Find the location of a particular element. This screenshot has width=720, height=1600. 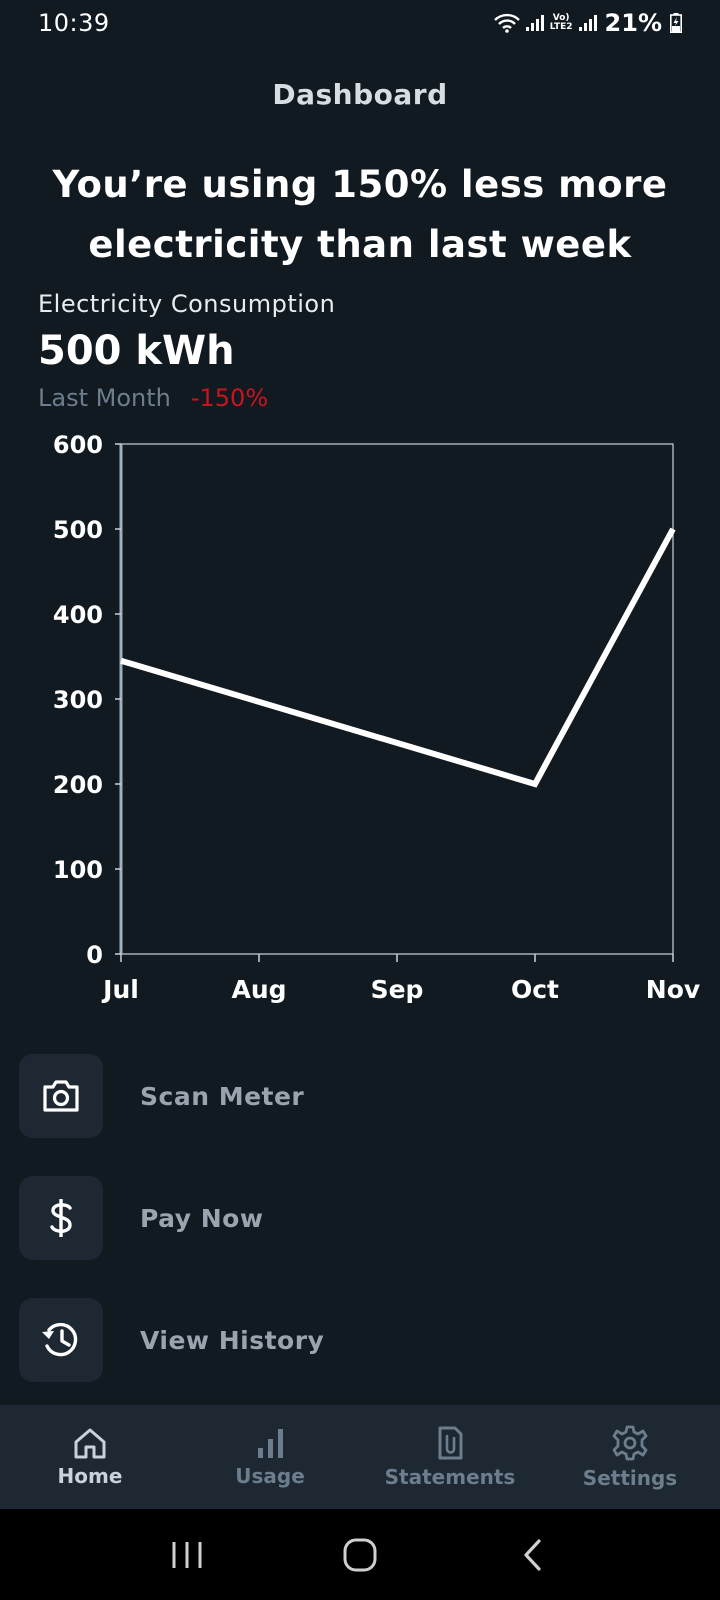

view-history-icon-box is located at coordinates (61, 1340).